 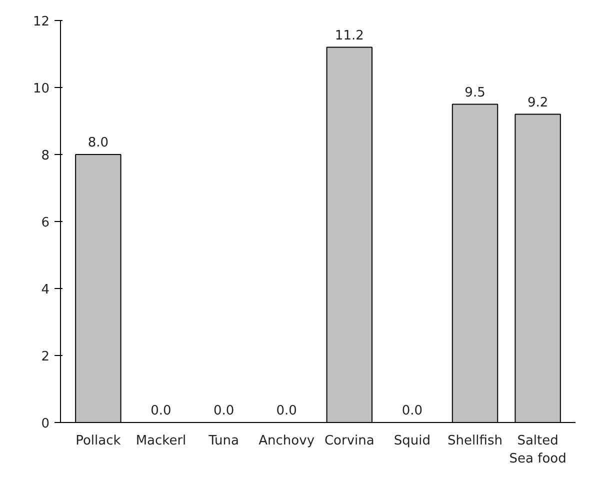 What do you see at coordinates (41, 22) in the screenshot?
I see `y-tick-label: 12` at bounding box center [41, 22].